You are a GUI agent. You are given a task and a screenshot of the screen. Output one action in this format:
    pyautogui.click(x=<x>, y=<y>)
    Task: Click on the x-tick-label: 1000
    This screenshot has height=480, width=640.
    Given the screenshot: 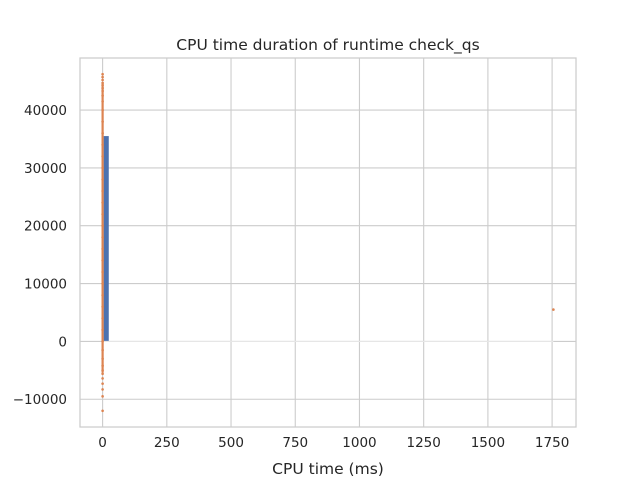 What is the action you would take?
    pyautogui.click(x=359, y=443)
    